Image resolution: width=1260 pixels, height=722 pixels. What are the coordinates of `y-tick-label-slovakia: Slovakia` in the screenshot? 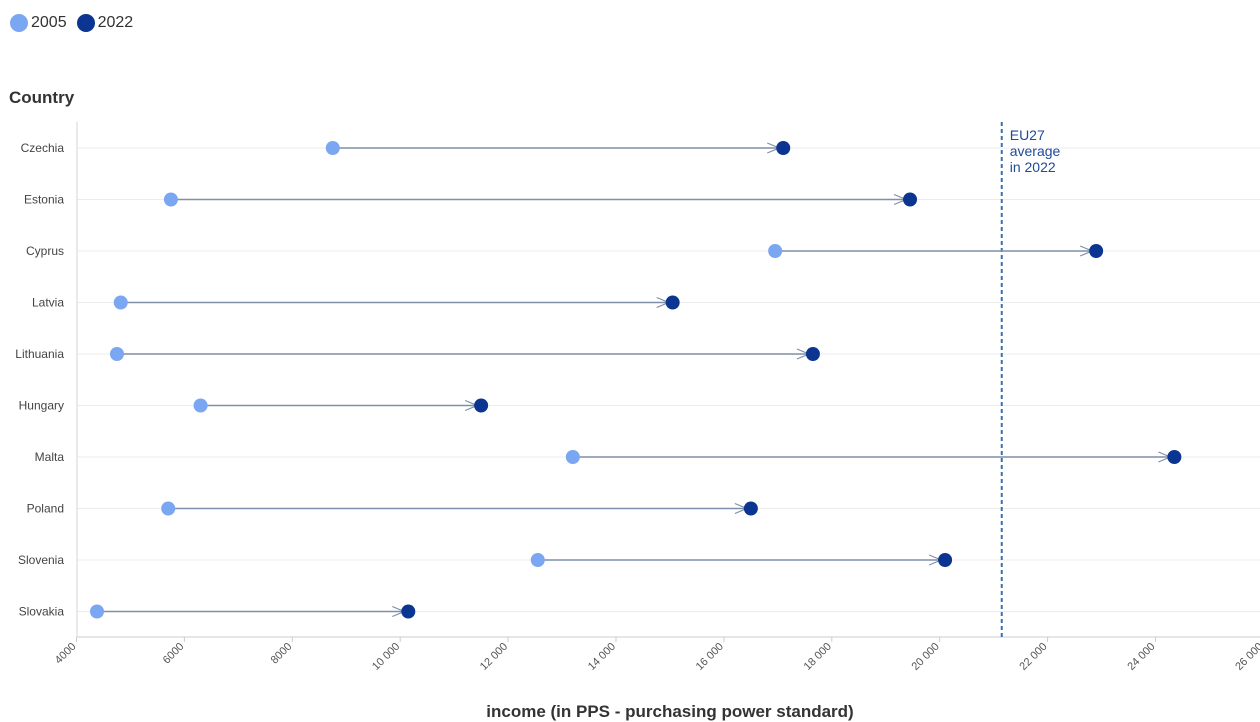 It's located at (42, 612).